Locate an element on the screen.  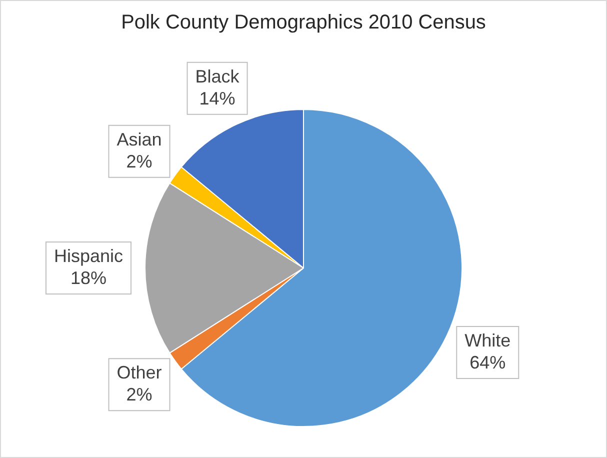
slice-label: White is located at coordinates (487, 340).